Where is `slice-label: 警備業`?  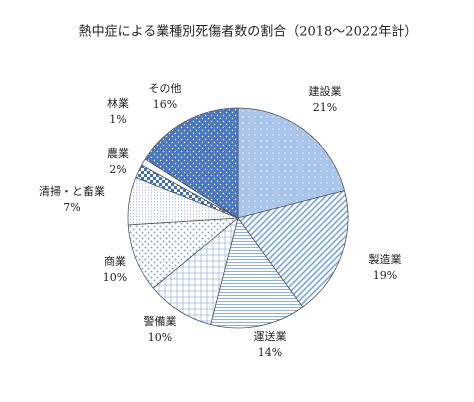
slice-label: 警備業 is located at coordinates (160, 321).